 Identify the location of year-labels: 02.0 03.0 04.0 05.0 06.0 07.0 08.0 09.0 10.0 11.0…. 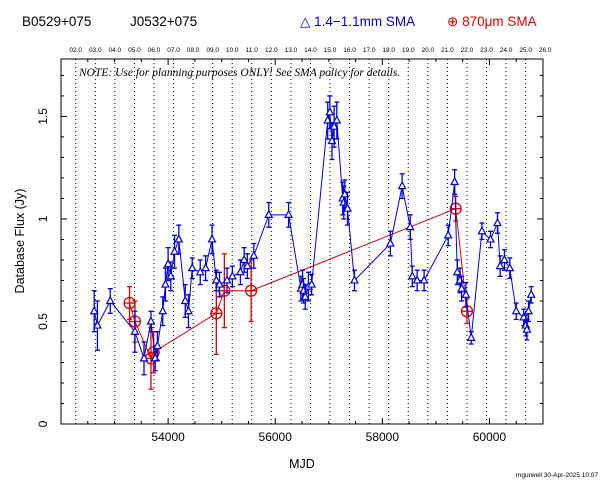
(310, 50).